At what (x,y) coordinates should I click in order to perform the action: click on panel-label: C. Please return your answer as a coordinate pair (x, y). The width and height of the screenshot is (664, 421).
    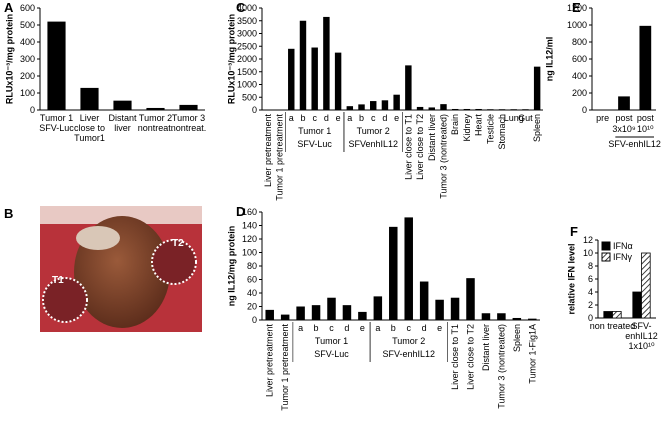
    Looking at the image, I should click on (241, 7).